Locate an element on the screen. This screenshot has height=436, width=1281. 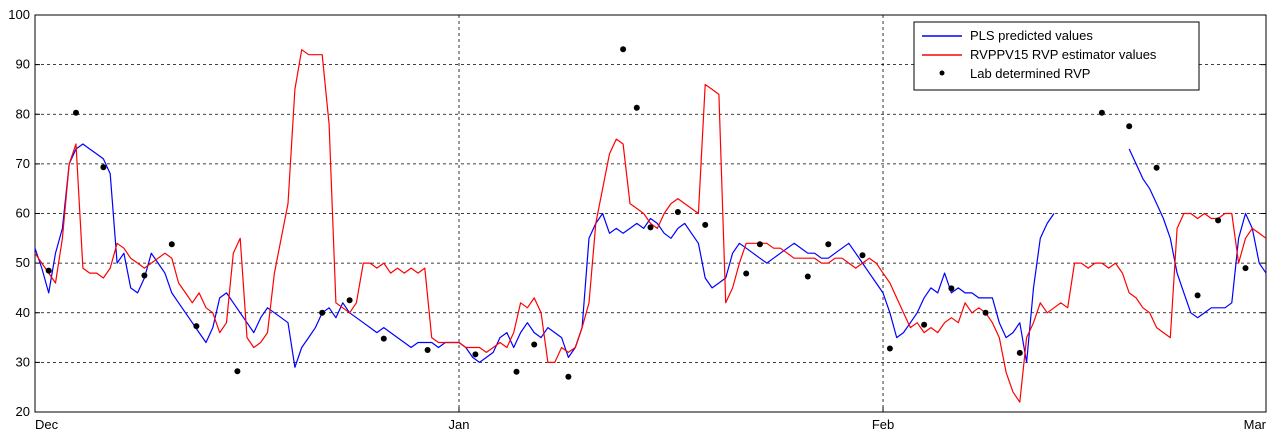
y-tick-label: 80 is located at coordinates (23, 113).